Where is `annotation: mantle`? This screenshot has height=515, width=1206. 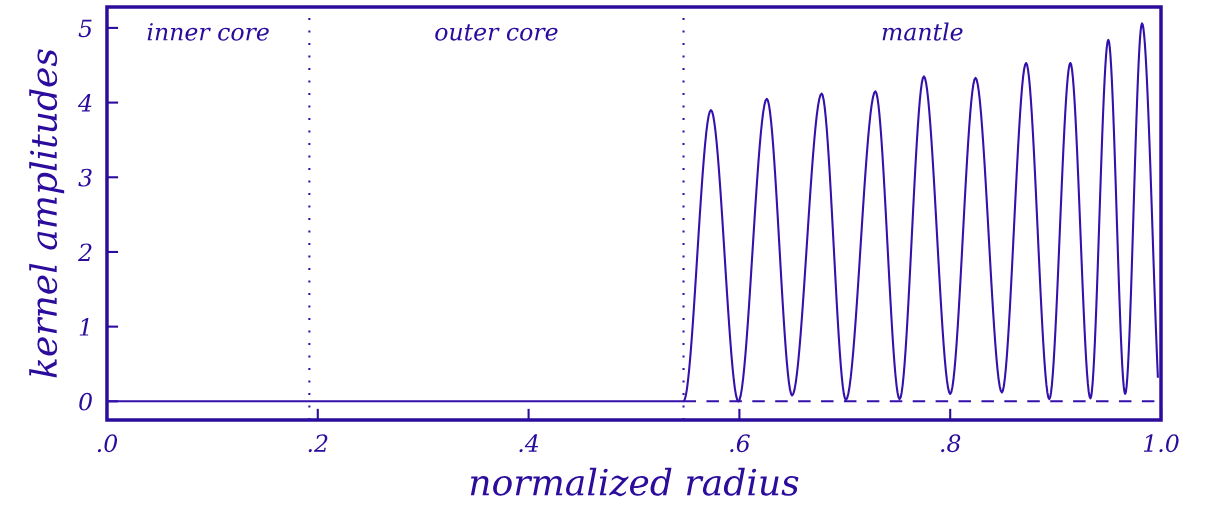
annotation: mantle is located at coordinates (922, 31).